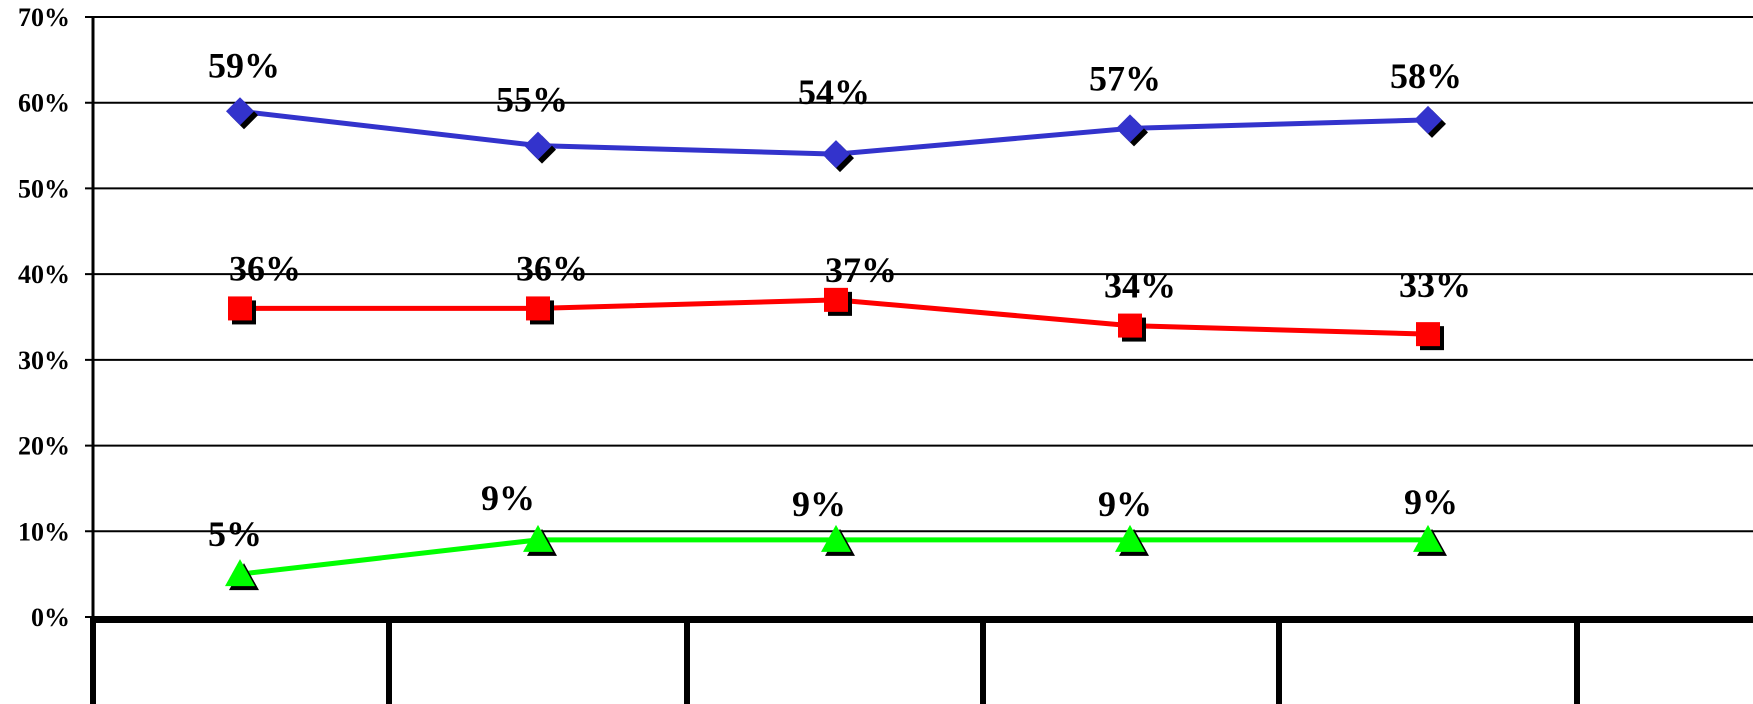 This screenshot has width=1753, height=704. I want to click on data-label: 59%, so click(244, 65).